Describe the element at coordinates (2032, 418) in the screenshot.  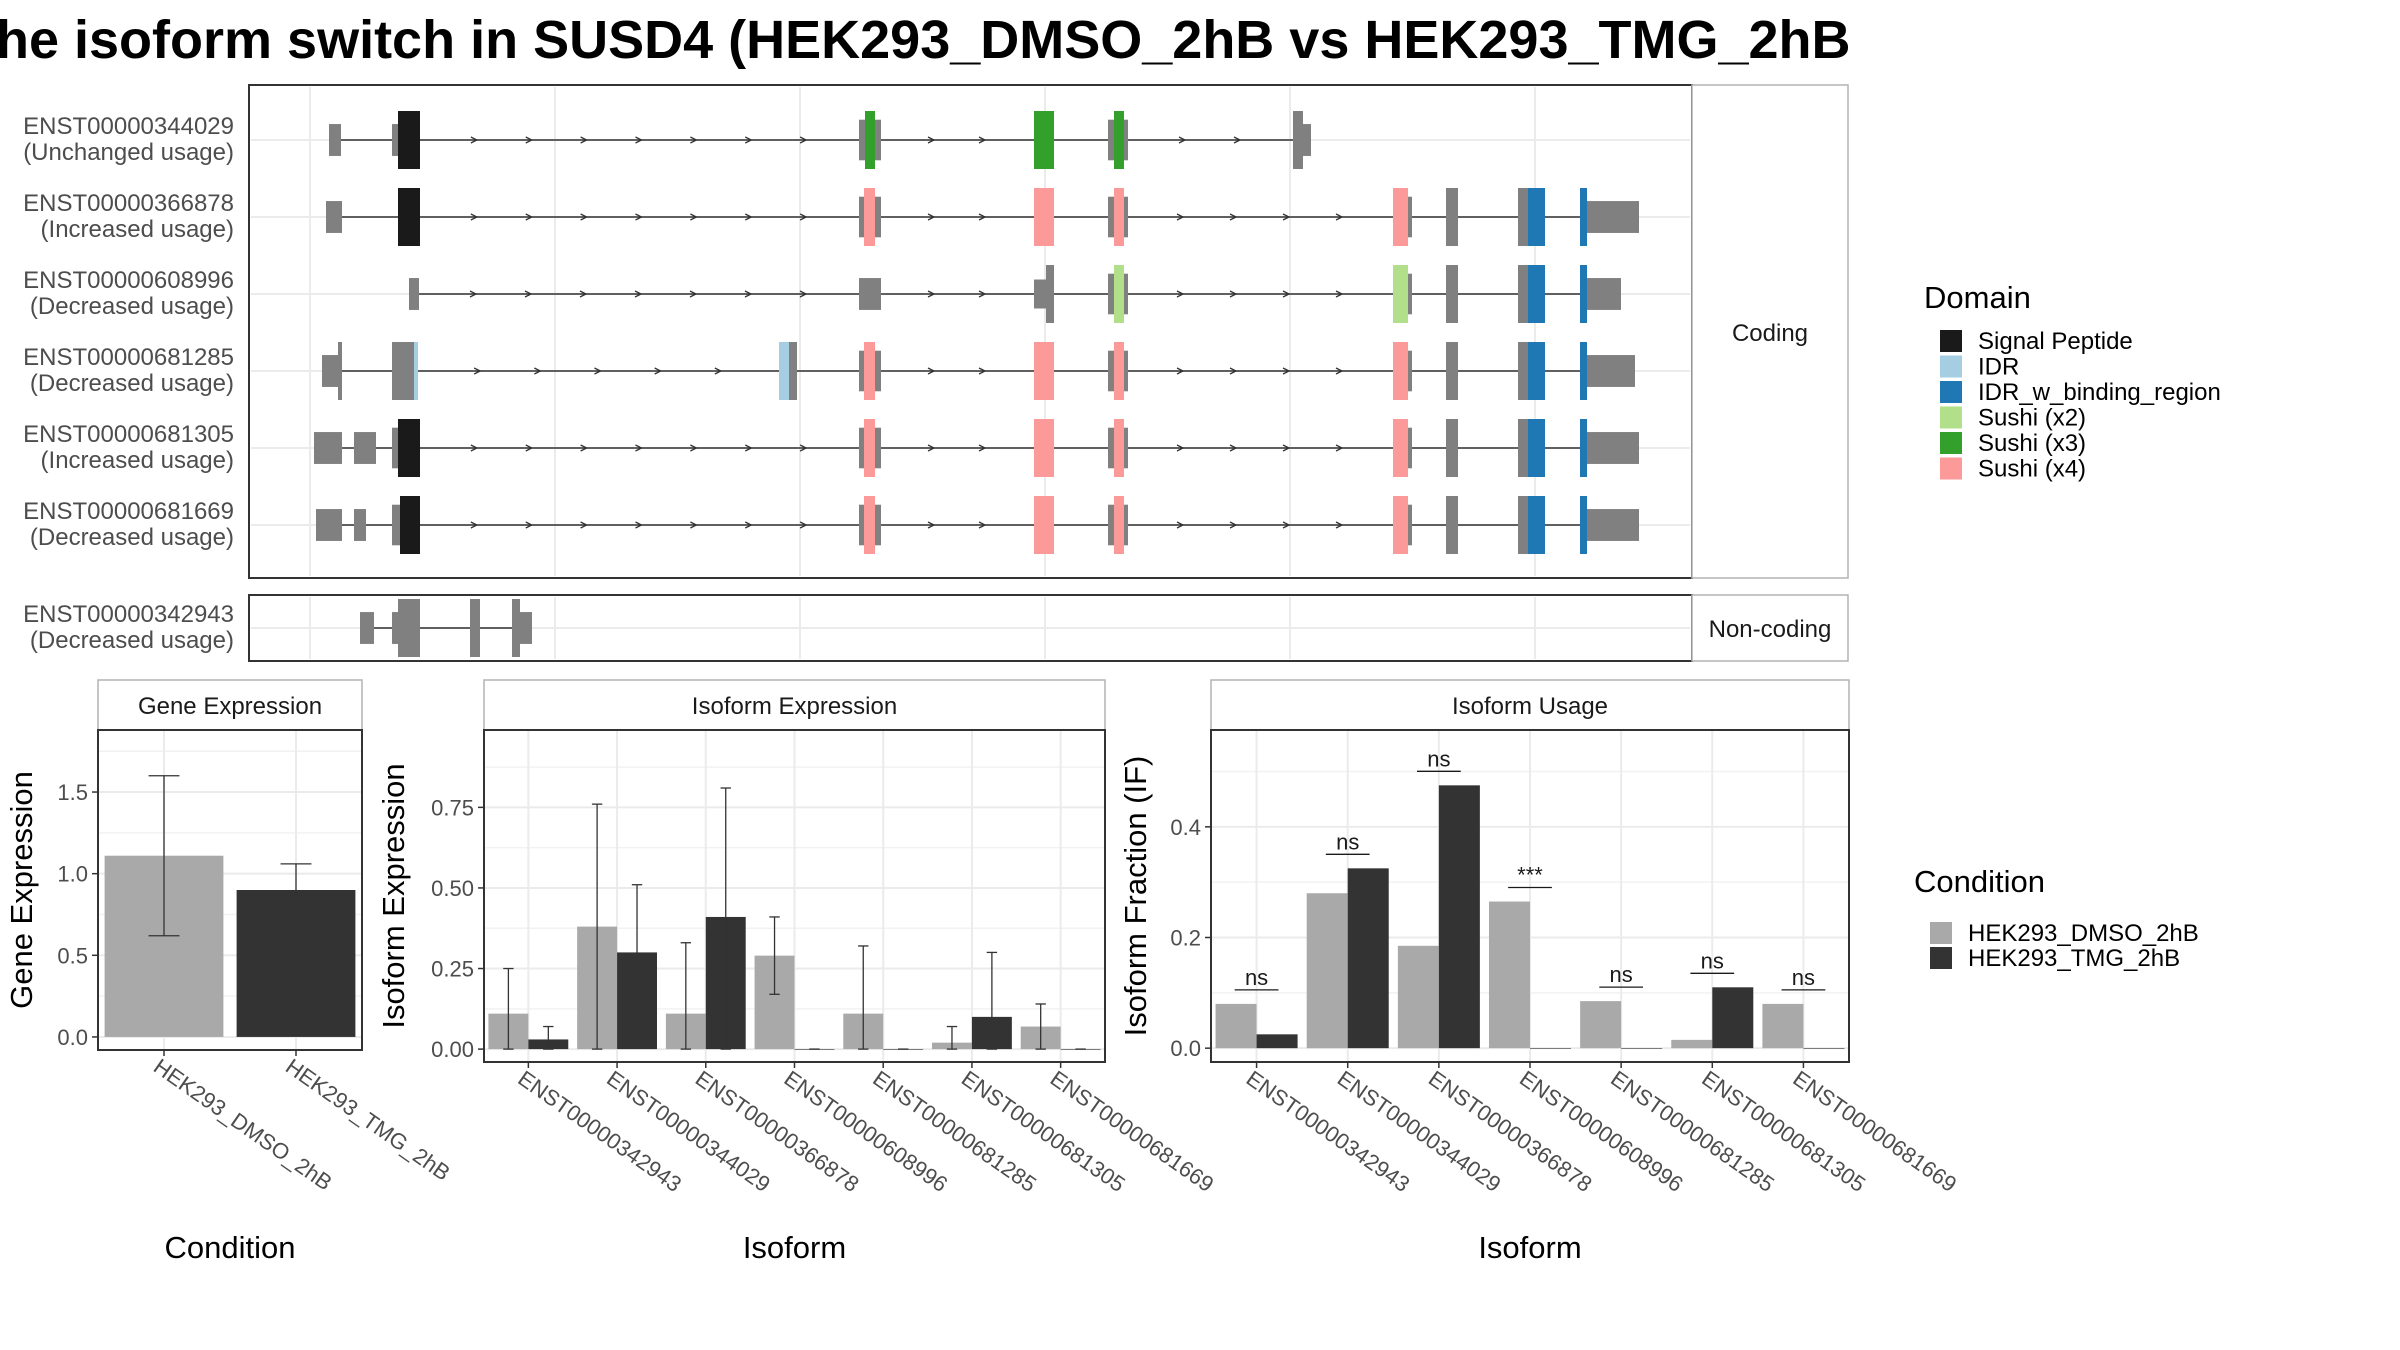
I see `domain-legend-label: Sushi (x2)` at that location.